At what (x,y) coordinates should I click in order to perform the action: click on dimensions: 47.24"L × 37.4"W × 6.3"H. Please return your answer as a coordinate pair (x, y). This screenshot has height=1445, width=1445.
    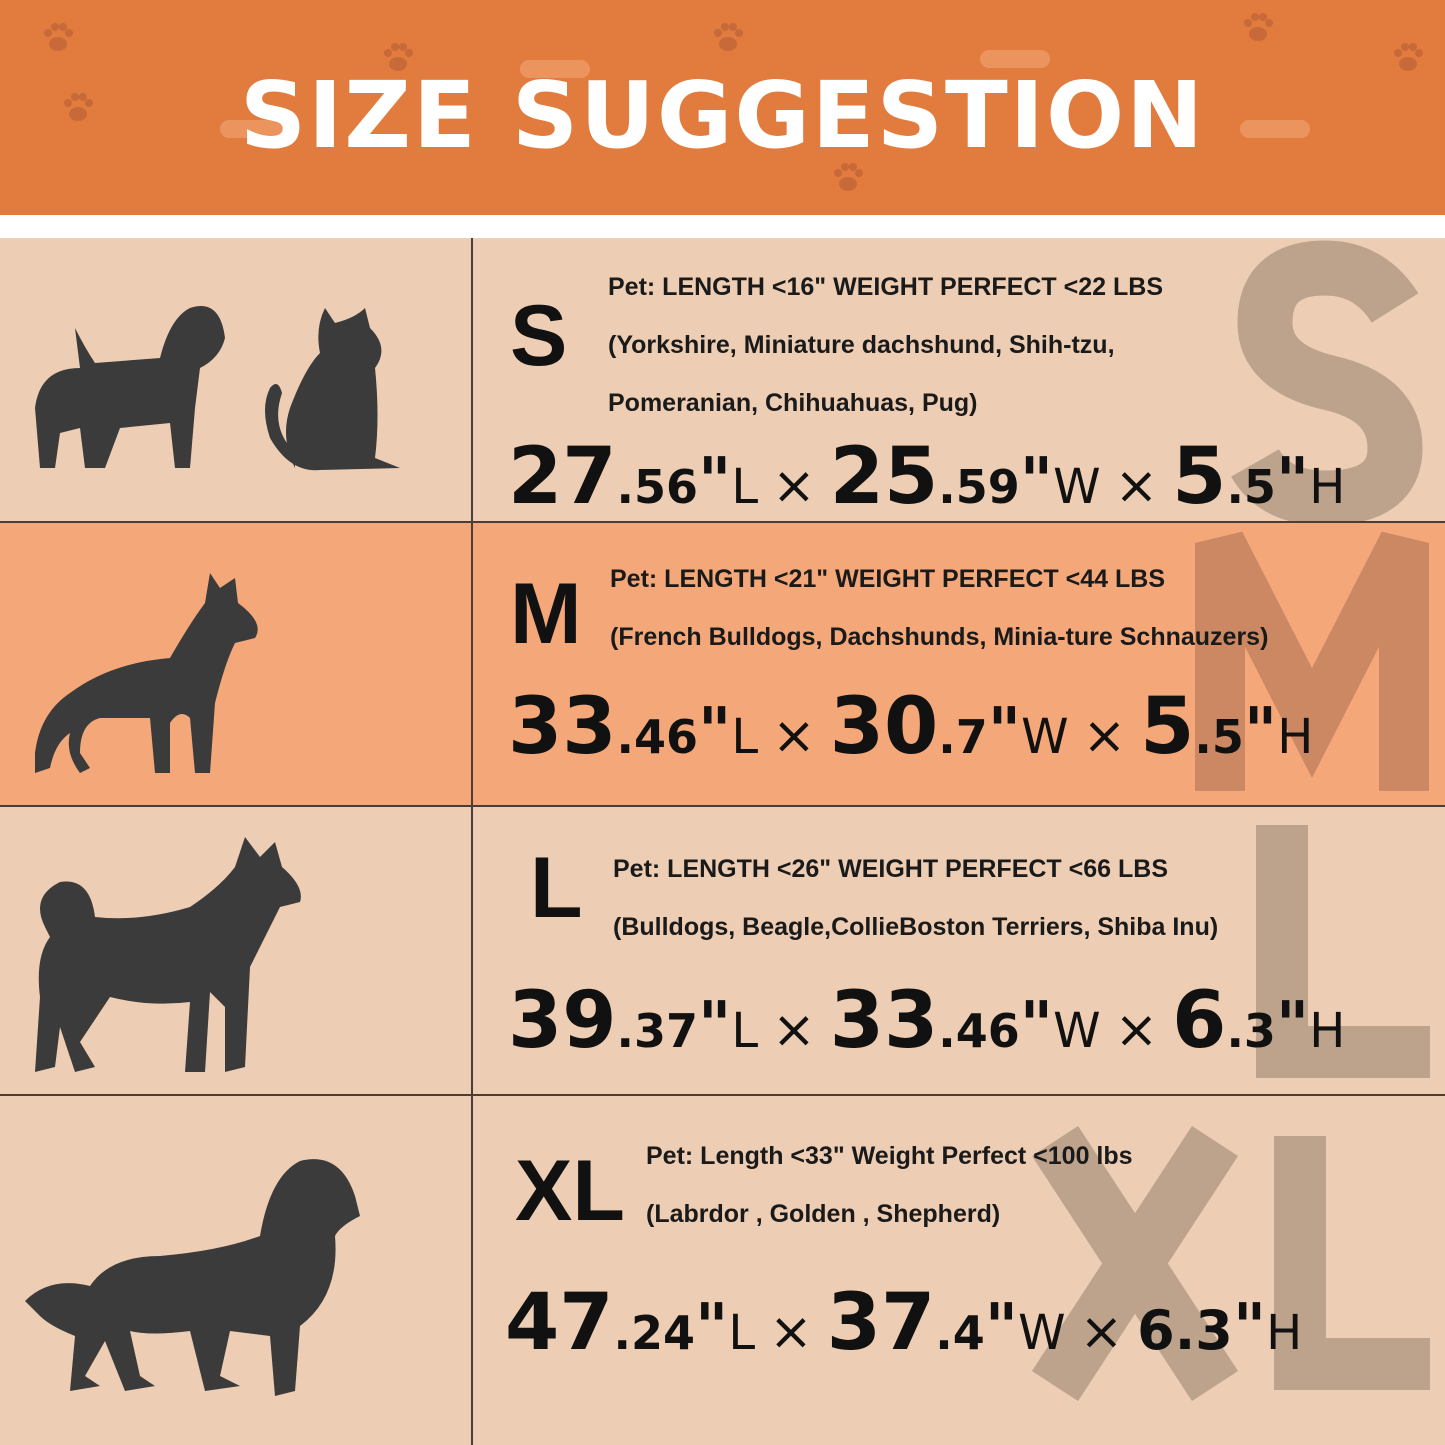
    Looking at the image, I should click on (903, 1323).